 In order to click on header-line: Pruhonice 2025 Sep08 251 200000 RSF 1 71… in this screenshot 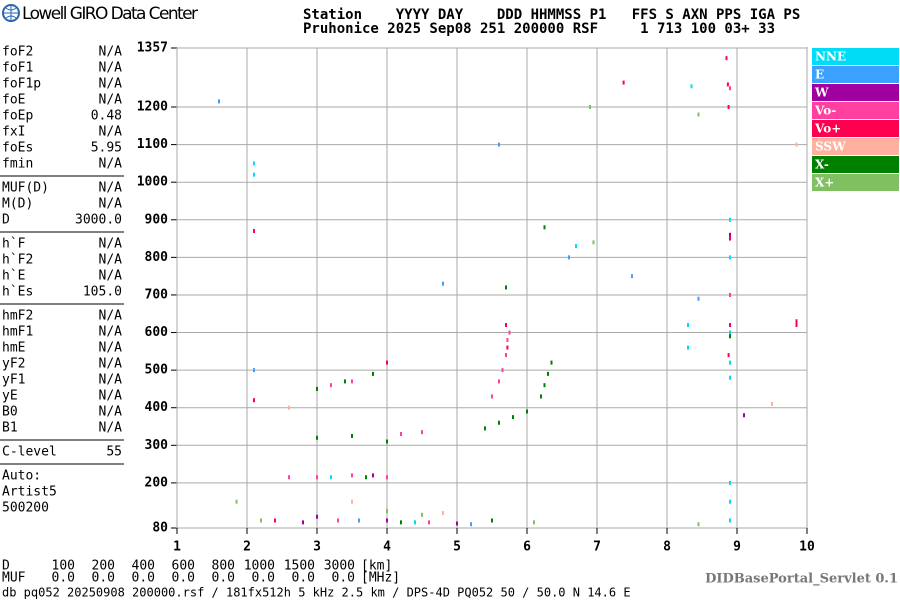, I will do `click(539, 29)`.